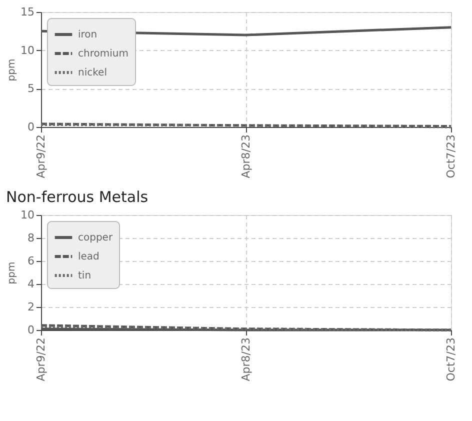 Image resolution: width=472 pixels, height=421 pixels. Describe the element at coordinates (31, 284) in the screenshot. I see `y-tick-label: 4` at that location.